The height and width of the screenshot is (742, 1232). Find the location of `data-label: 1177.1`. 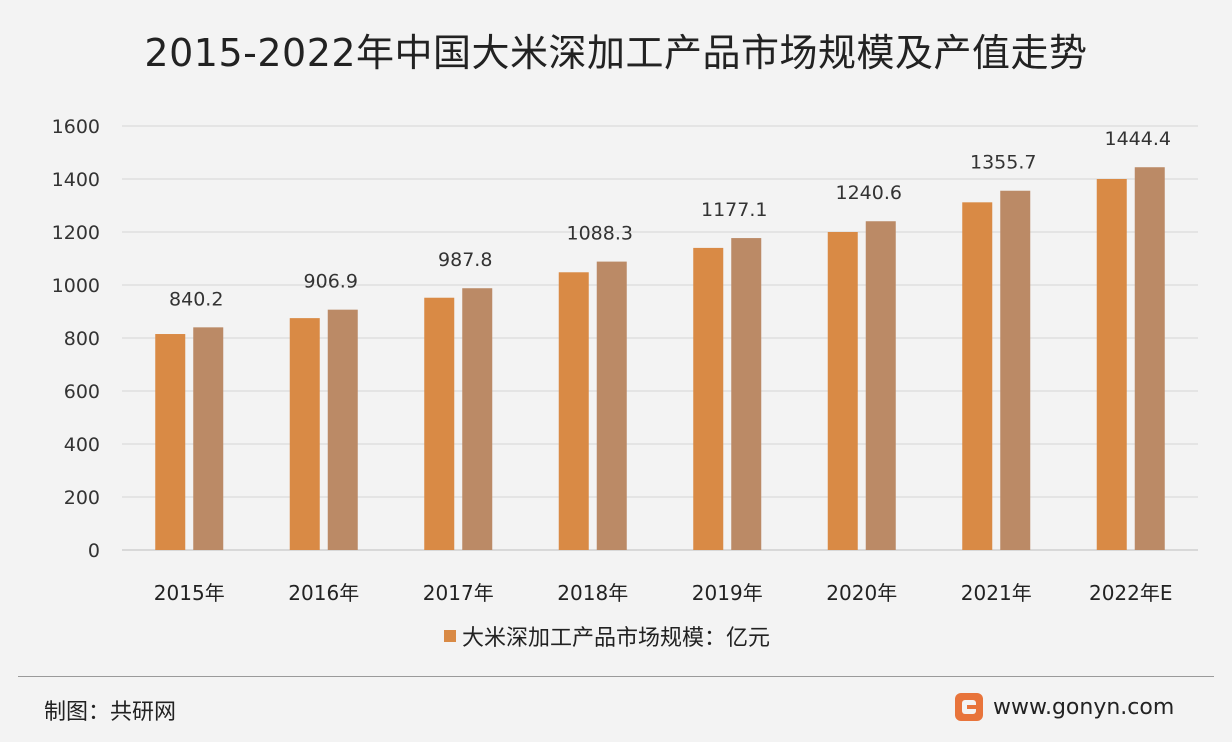

data-label: 1177.1 is located at coordinates (734, 210).